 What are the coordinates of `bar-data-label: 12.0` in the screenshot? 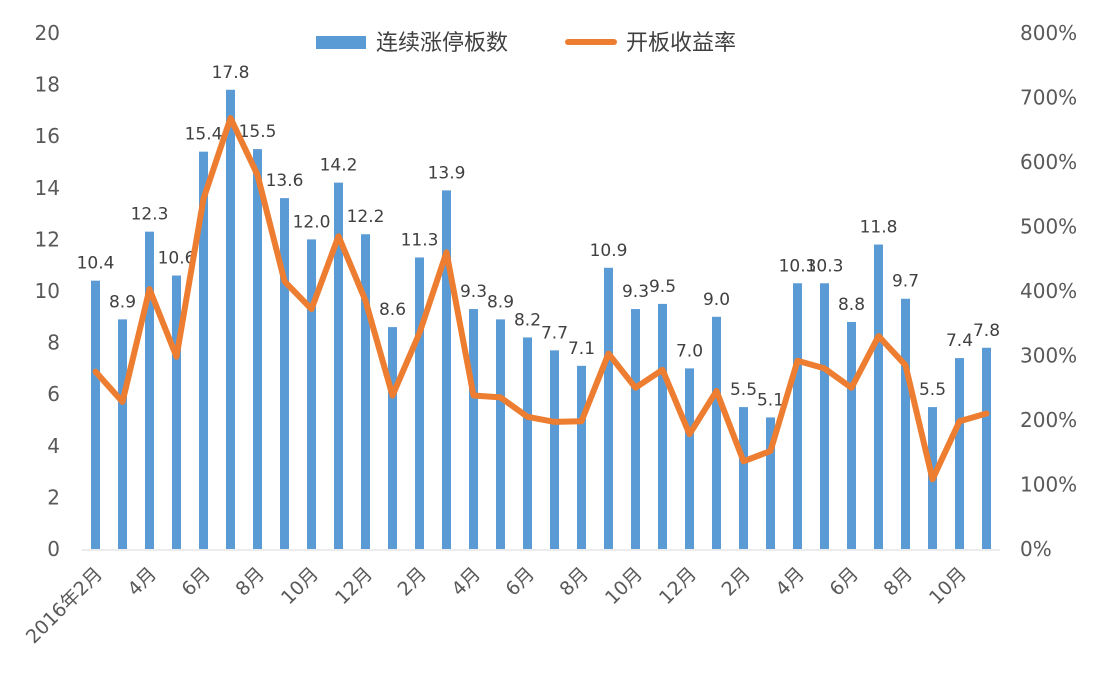 It's located at (312, 222).